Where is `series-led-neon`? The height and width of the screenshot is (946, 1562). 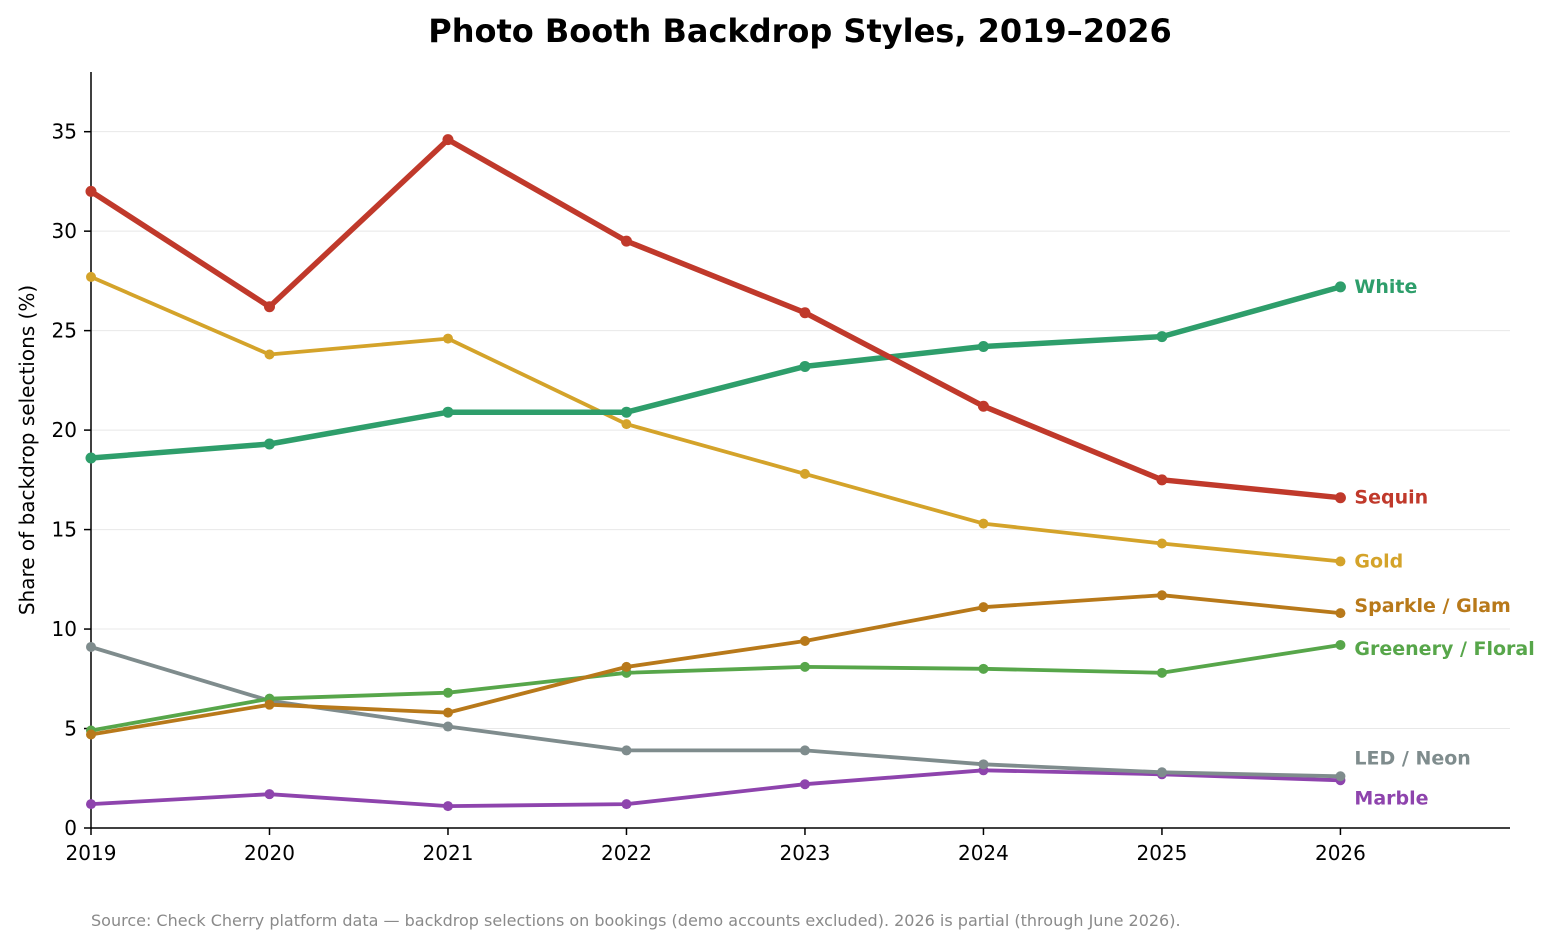
series-led-neon is located at coordinates (716, 711).